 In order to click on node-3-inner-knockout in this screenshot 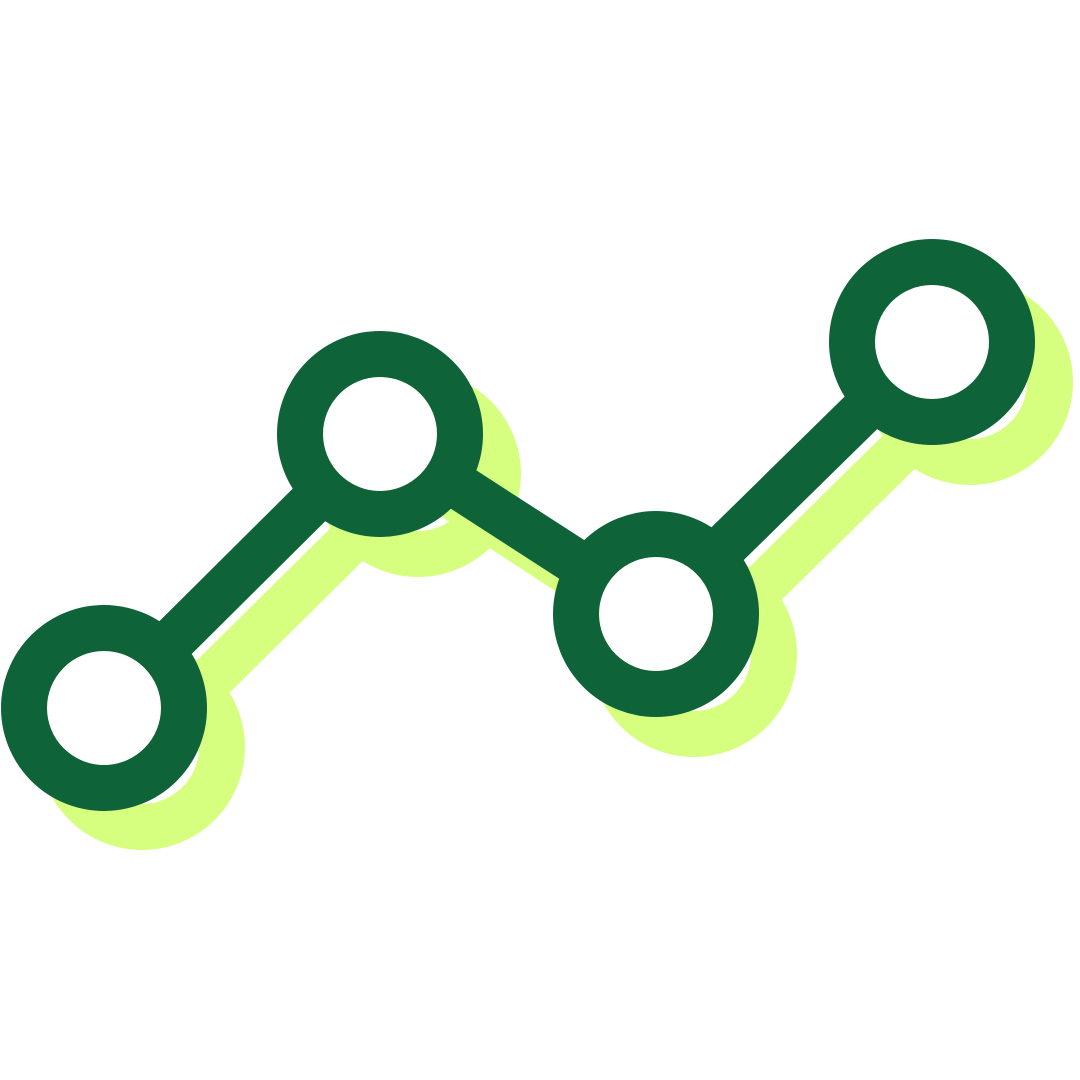, I will do `click(656, 614)`.